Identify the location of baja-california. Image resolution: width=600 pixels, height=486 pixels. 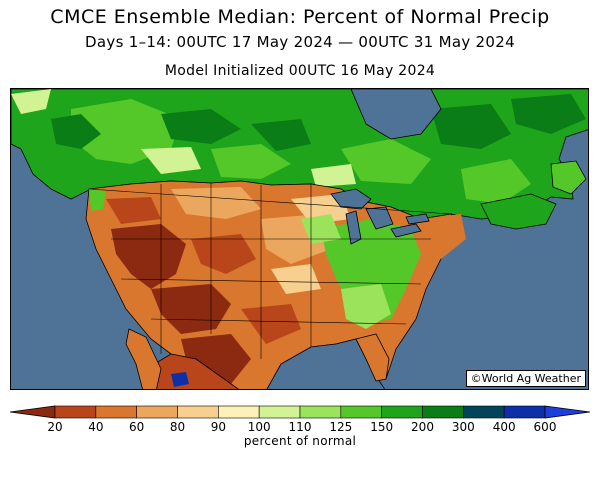
(143, 358).